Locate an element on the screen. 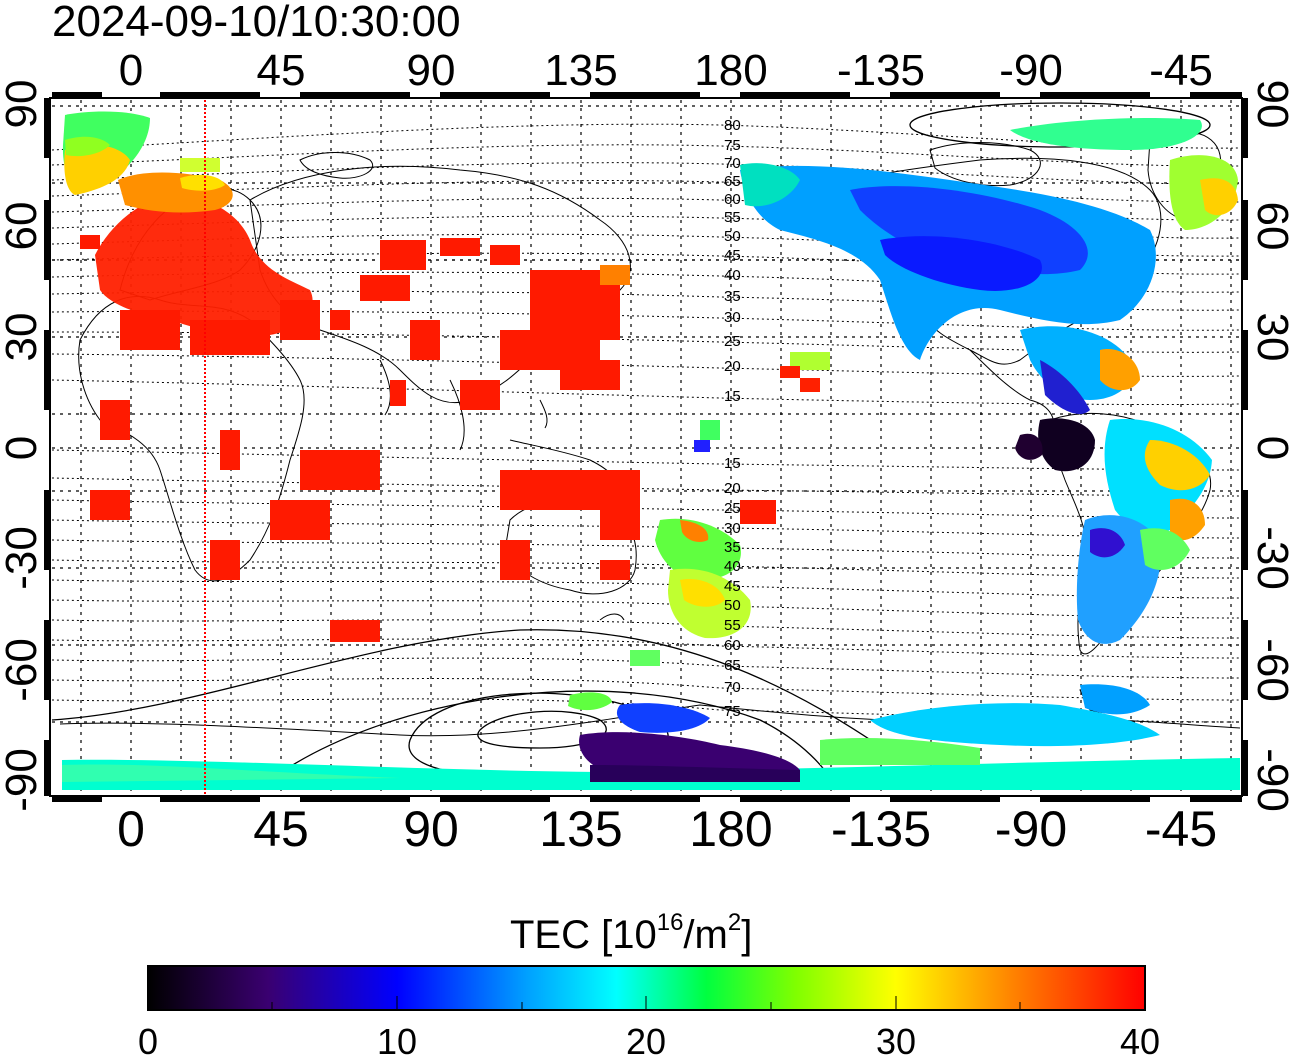 The image size is (1294, 1057). y-ticks-left: 90 60 30 0 -30 -60 -90 is located at coordinates (23, 446).